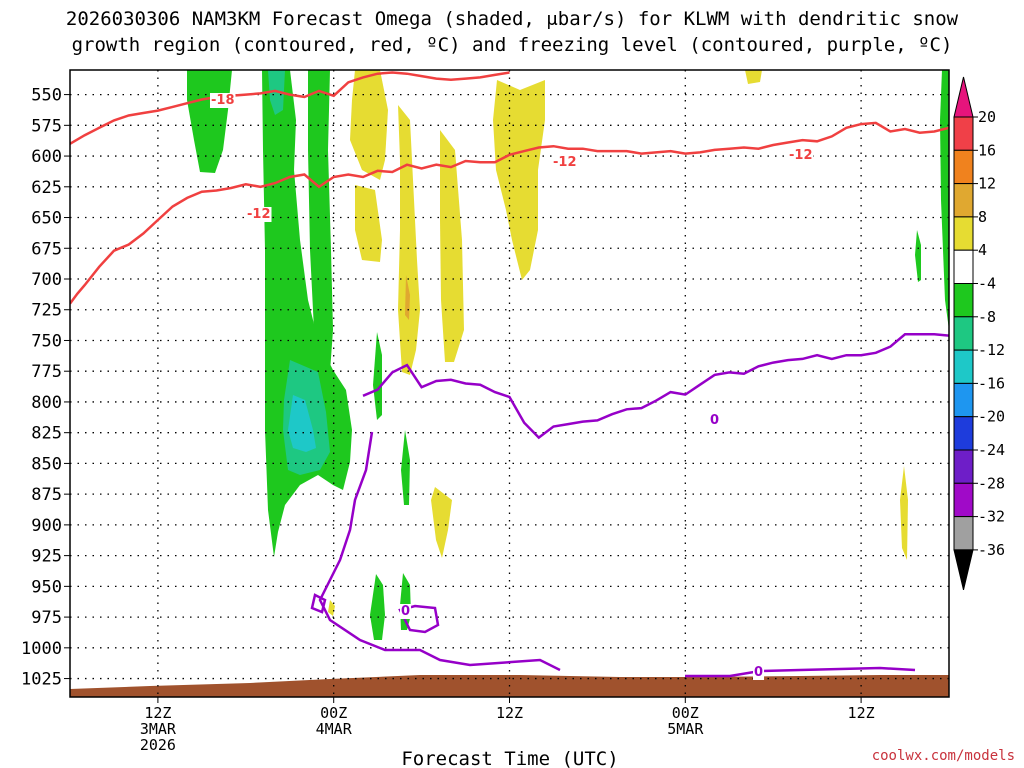 This screenshot has width=1024, height=768. What do you see at coordinates (441, 522) in the screenshot?
I see `omega-up-4-g` at bounding box center [441, 522].